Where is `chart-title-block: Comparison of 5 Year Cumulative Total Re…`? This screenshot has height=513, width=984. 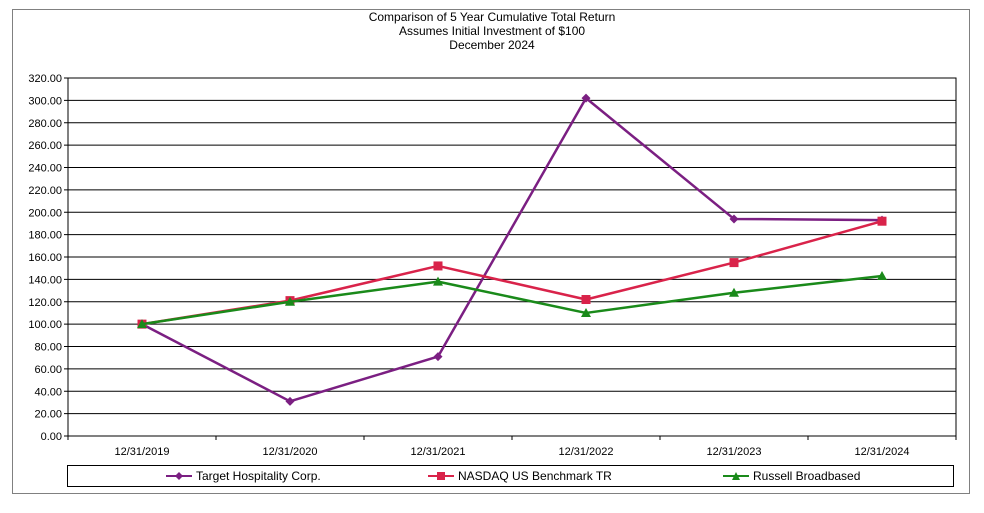 chart-title-block: Comparison of 5 Year Cumulative Total Re… is located at coordinates (492, 31).